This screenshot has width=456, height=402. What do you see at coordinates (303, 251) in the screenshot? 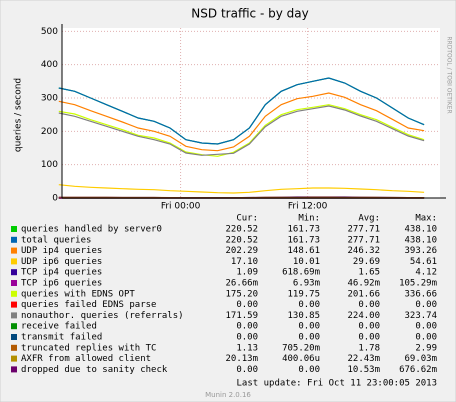
I see `legend-stat: 148.61` at bounding box center [303, 251].